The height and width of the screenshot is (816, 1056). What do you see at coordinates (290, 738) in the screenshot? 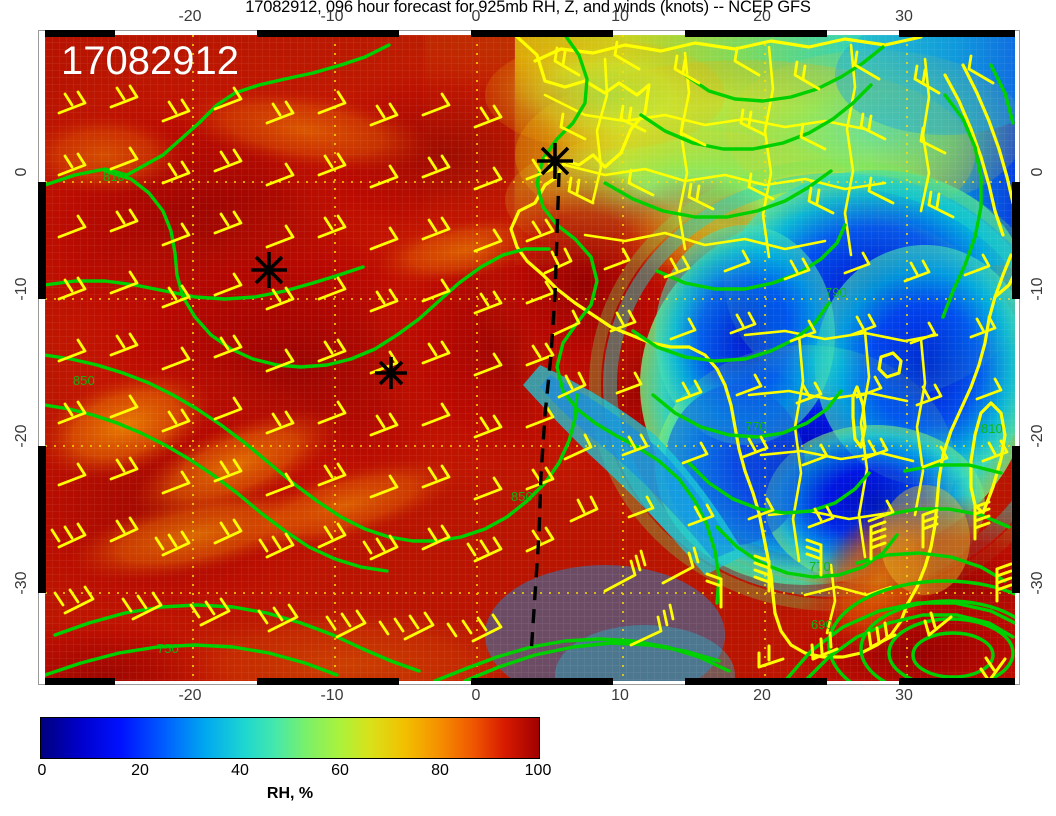
I see `rh-colorbar` at bounding box center [290, 738].